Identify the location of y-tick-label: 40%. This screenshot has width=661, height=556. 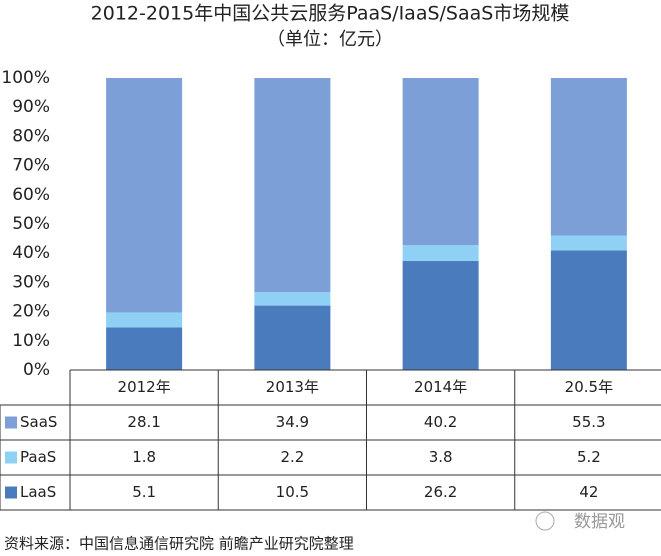
(31, 253).